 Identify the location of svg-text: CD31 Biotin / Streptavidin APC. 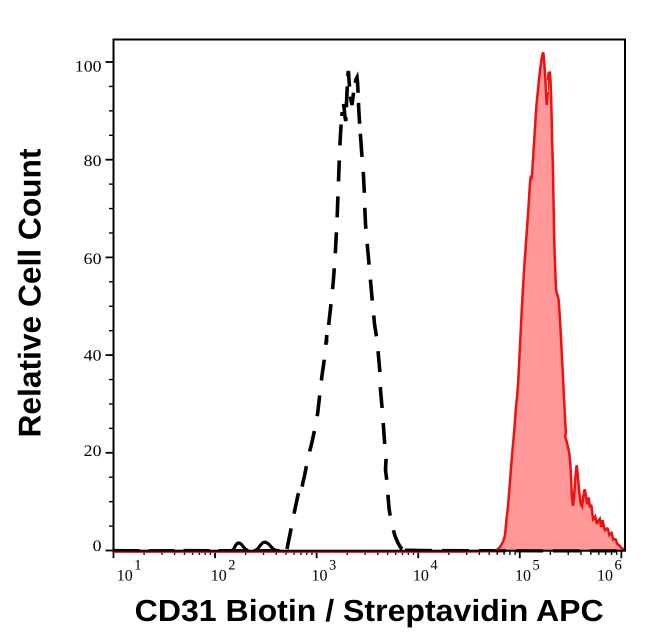
(369, 611).